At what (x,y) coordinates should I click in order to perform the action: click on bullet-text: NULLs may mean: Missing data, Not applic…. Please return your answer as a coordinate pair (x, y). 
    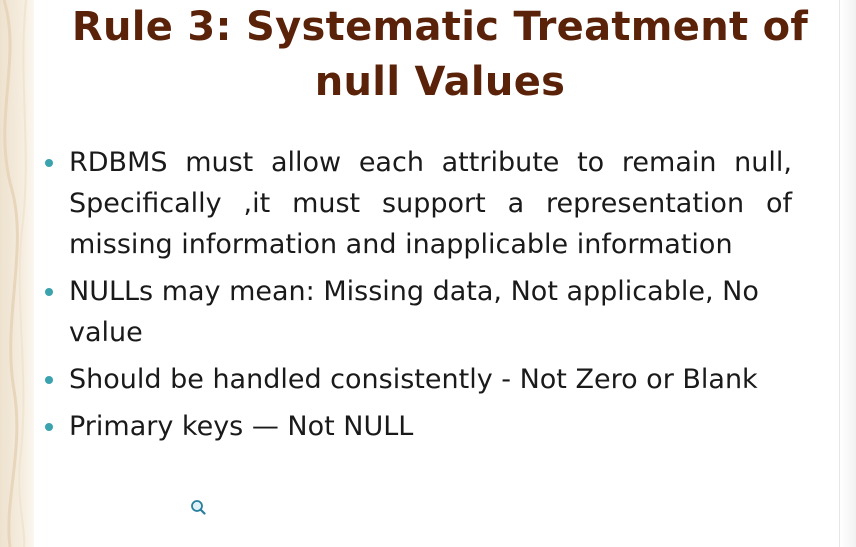
    Looking at the image, I should click on (414, 312).